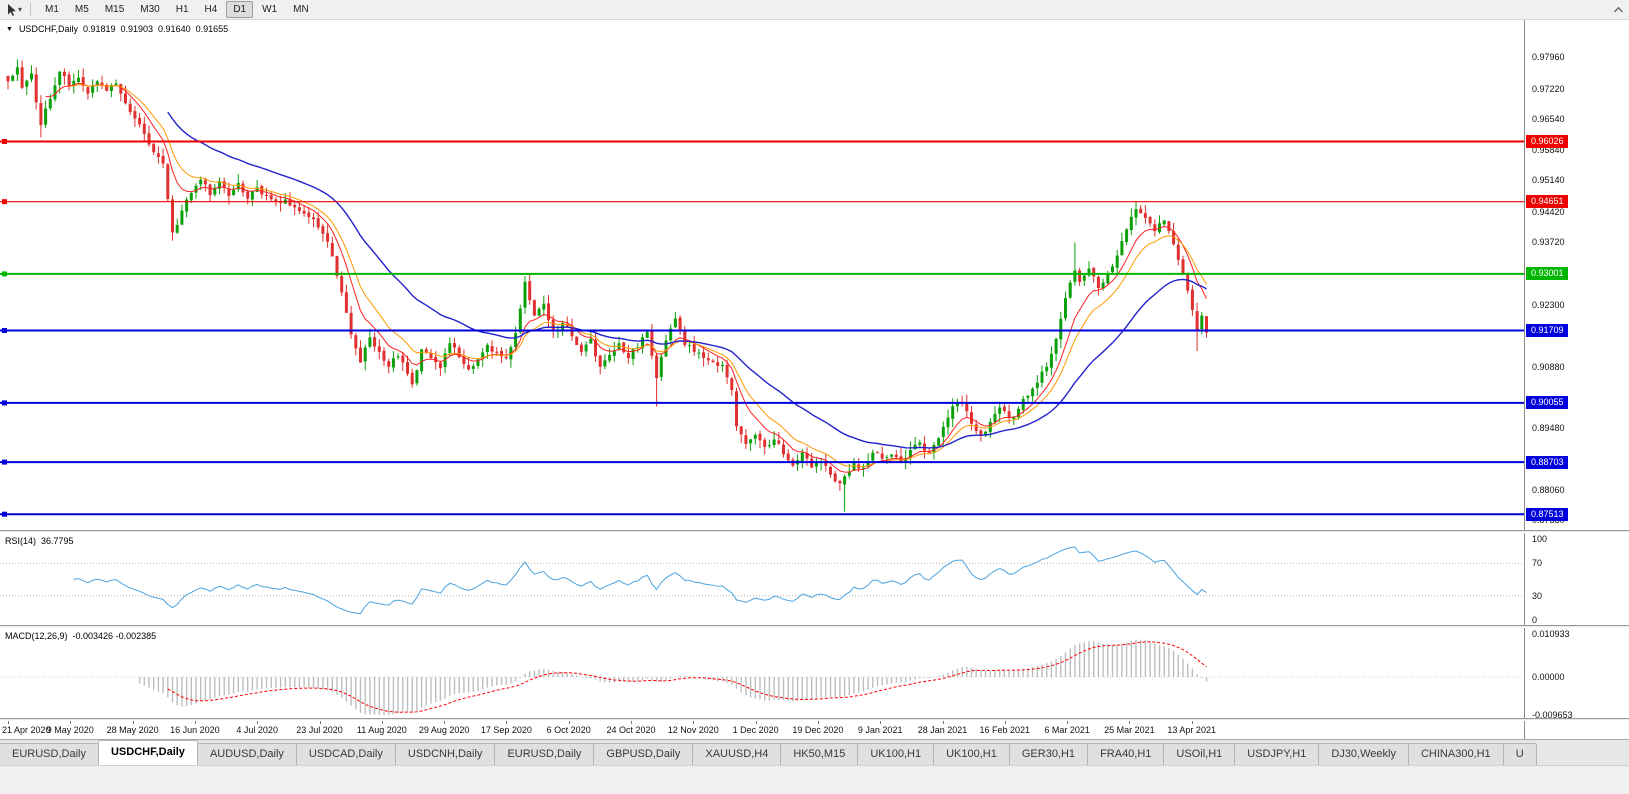  I want to click on ohlc-low: 0.91640, so click(174, 29).